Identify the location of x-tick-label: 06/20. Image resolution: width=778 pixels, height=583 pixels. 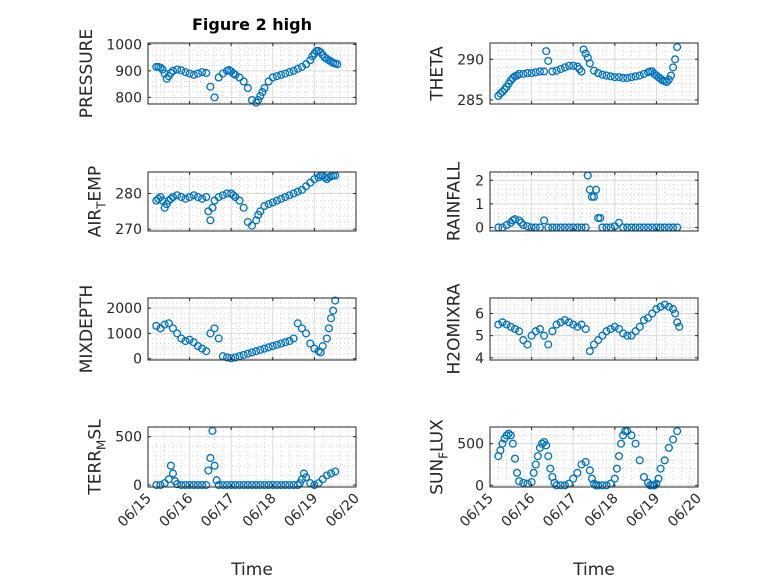
(343, 511).